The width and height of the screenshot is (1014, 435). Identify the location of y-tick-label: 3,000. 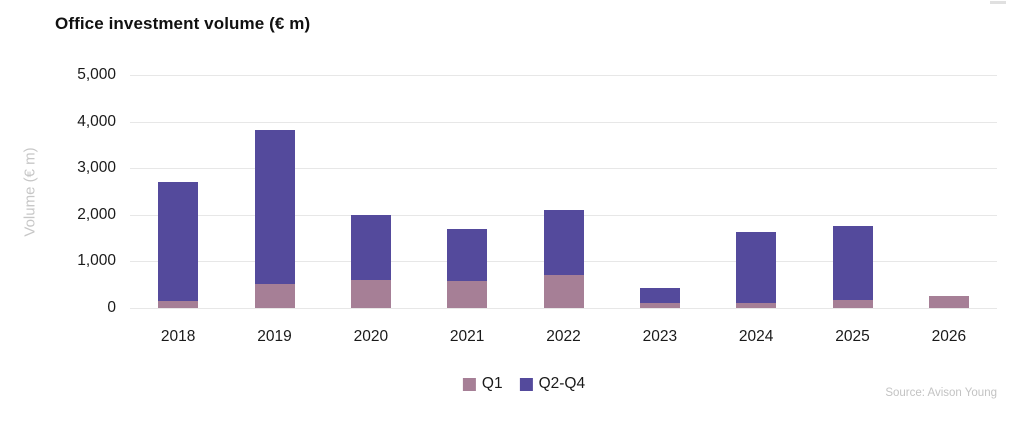
(96, 168).